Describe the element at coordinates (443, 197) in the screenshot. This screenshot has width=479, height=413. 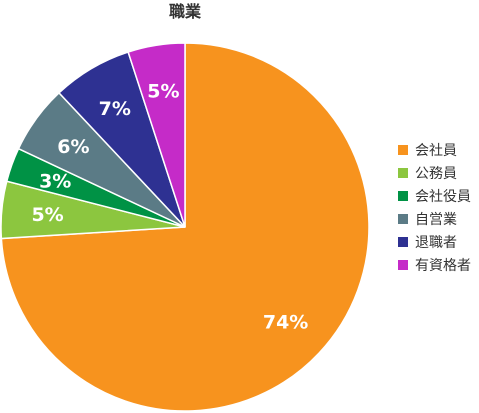
I see `legend-label-2: 会社役員` at that location.